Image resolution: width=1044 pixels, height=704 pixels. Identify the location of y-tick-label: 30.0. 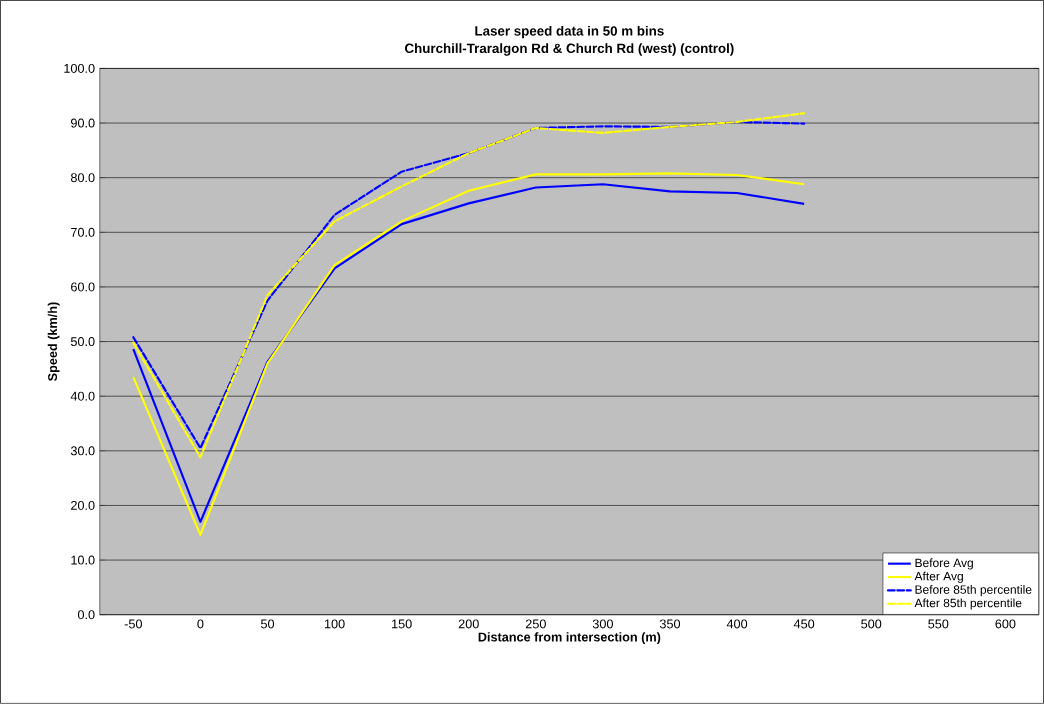
(82, 451).